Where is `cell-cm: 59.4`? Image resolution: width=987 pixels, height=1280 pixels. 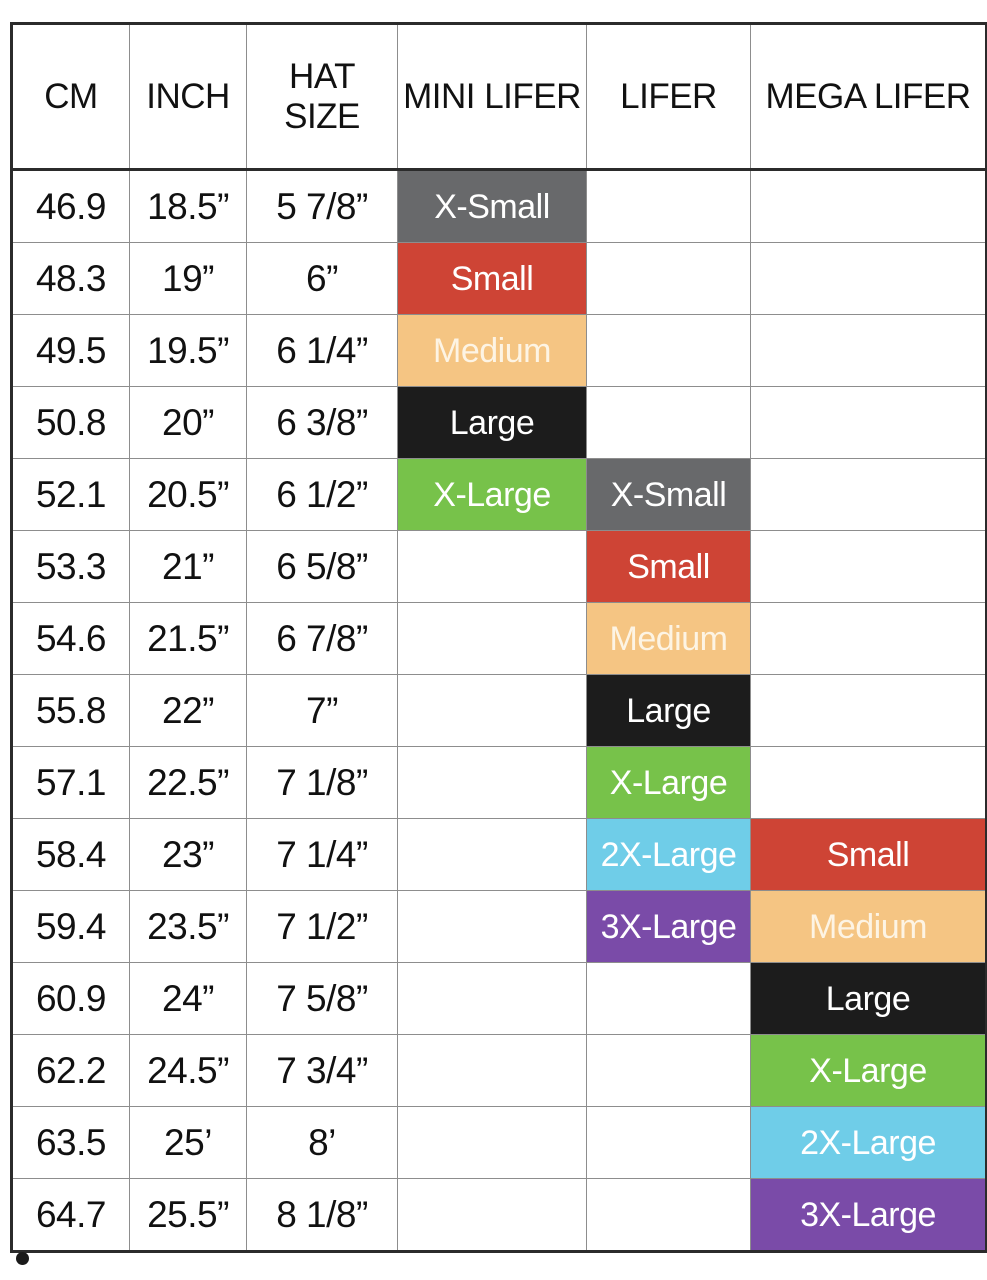 cell-cm: 59.4 is located at coordinates (70, 926).